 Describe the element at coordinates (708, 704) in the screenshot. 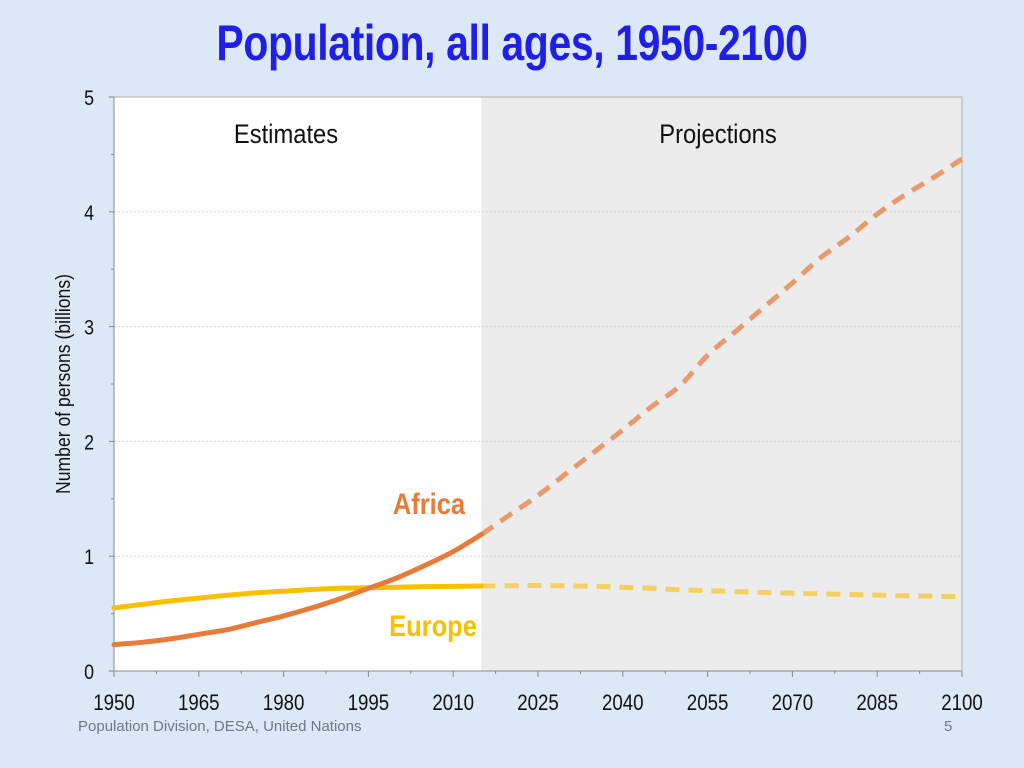

I see `x-tick-label: 2055` at that location.